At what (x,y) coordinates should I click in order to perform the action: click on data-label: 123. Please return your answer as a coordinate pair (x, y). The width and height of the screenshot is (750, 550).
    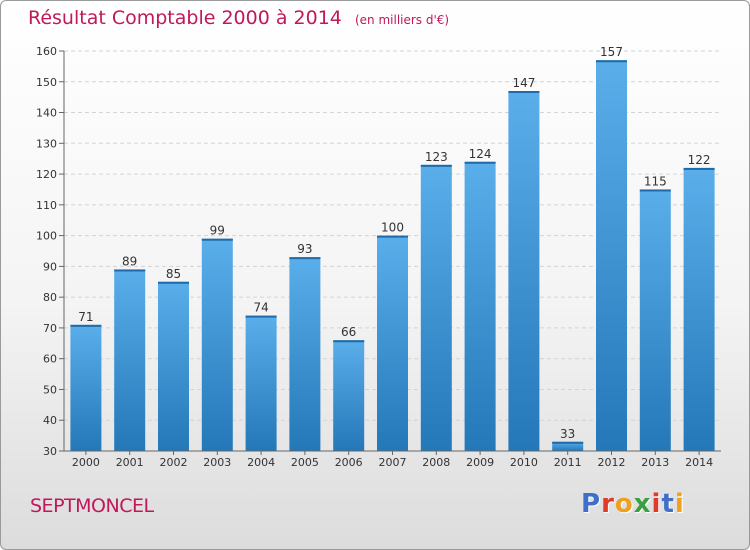
    Looking at the image, I should click on (436, 157).